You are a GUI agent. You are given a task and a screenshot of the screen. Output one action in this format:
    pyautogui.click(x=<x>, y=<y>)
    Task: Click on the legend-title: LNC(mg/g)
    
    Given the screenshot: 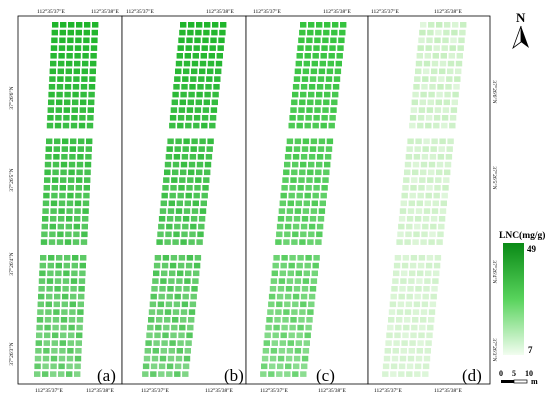 What is the action you would take?
    pyautogui.click(x=522, y=235)
    